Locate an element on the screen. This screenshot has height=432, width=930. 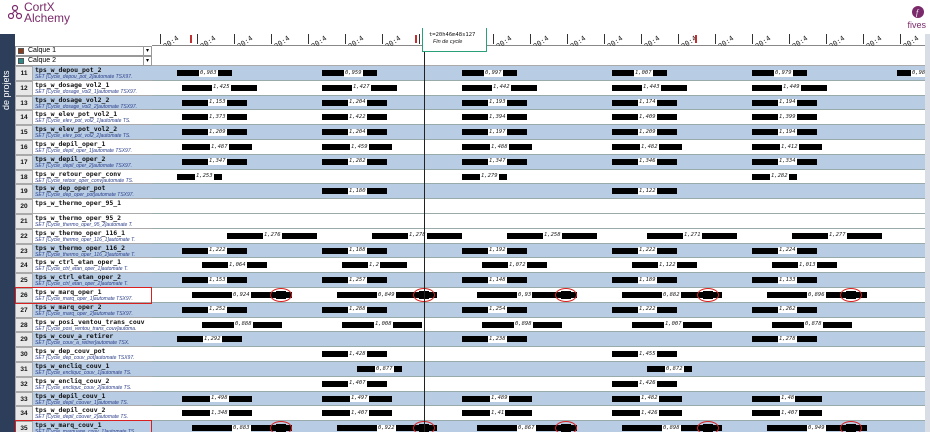
row-track: 1,064 1,2 1,072 1,122 1,013 is located at coordinates (538, 266).